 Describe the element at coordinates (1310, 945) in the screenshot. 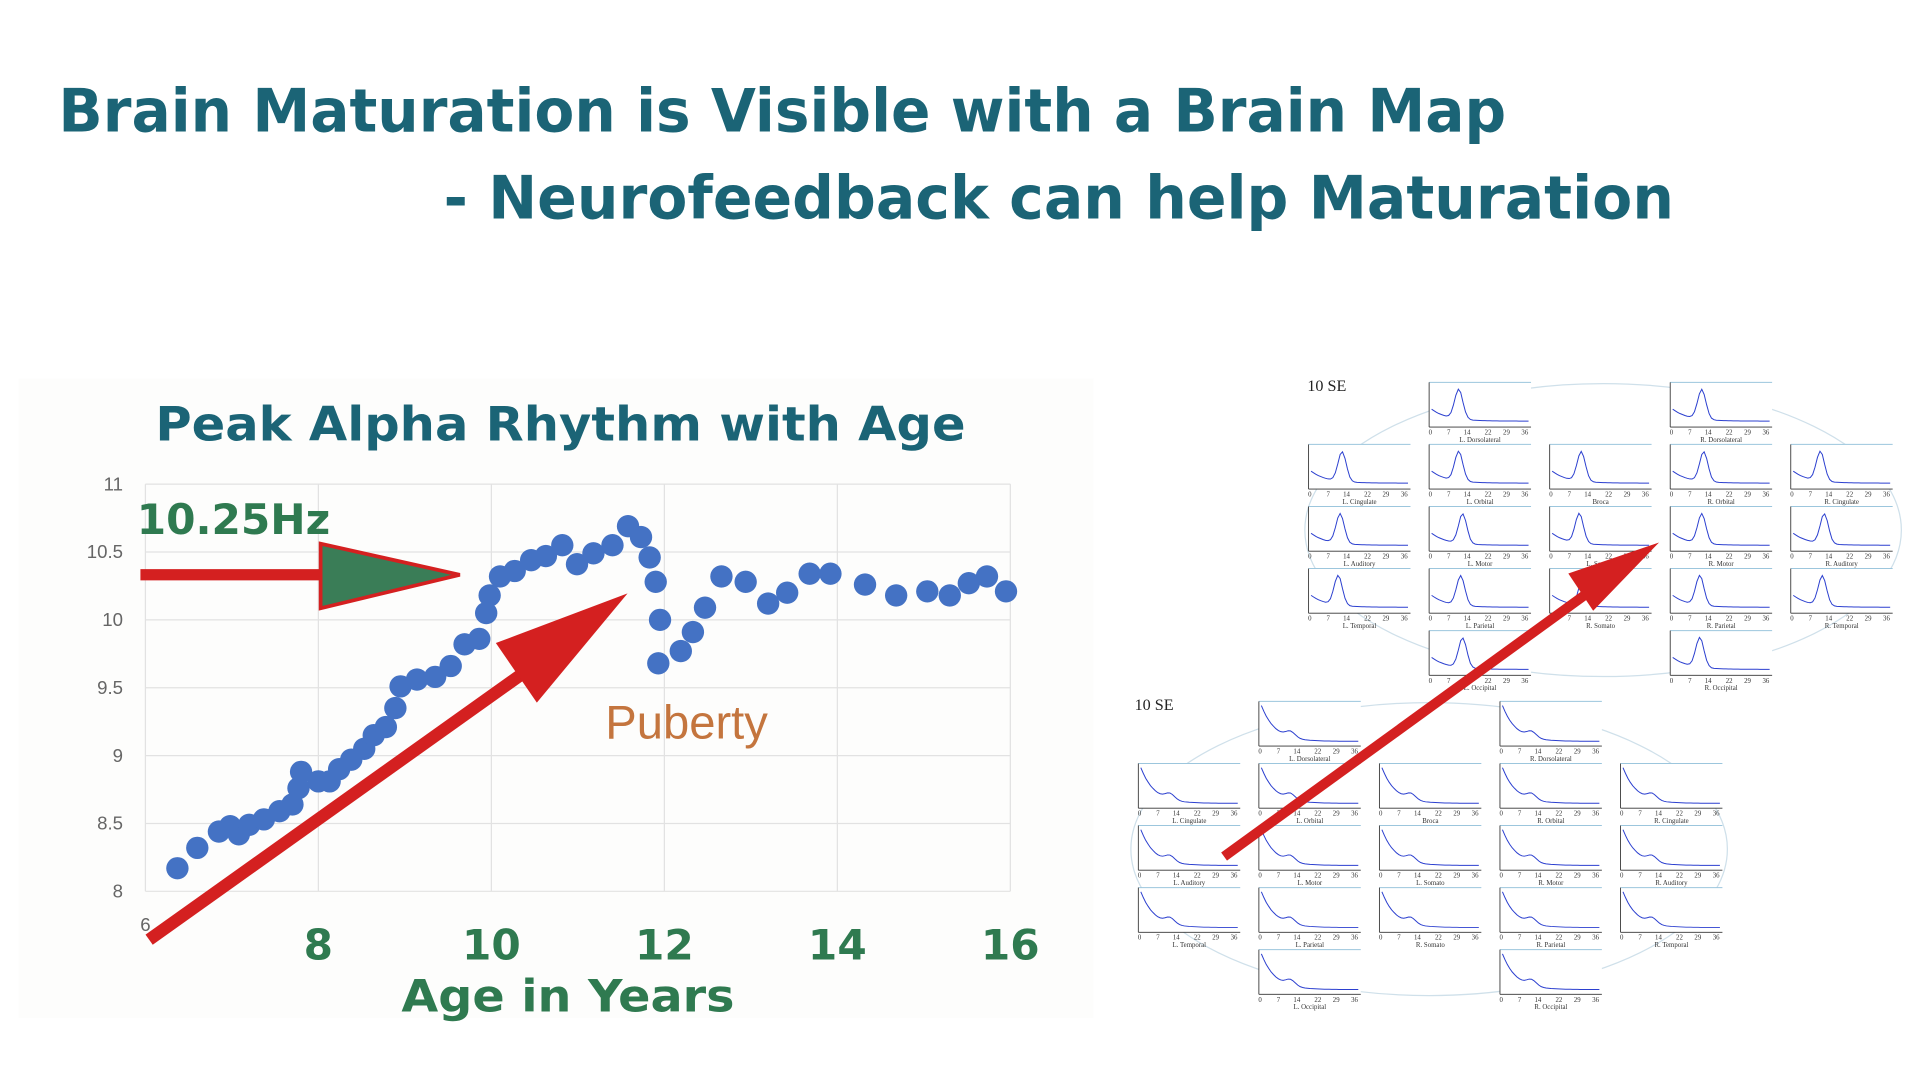

I see `panel-label: L. Parietal` at that location.